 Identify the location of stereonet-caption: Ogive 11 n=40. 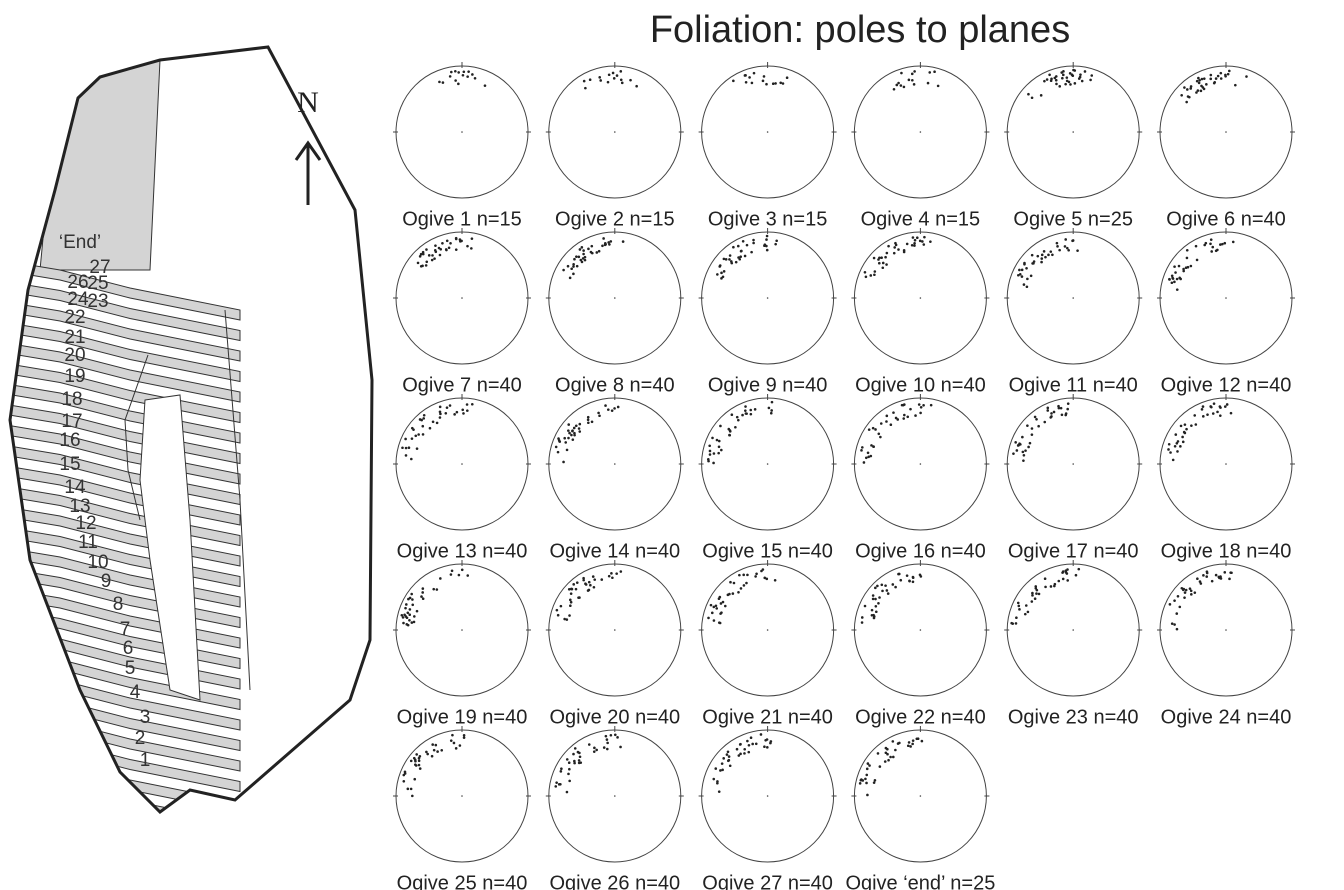
(1073, 385).